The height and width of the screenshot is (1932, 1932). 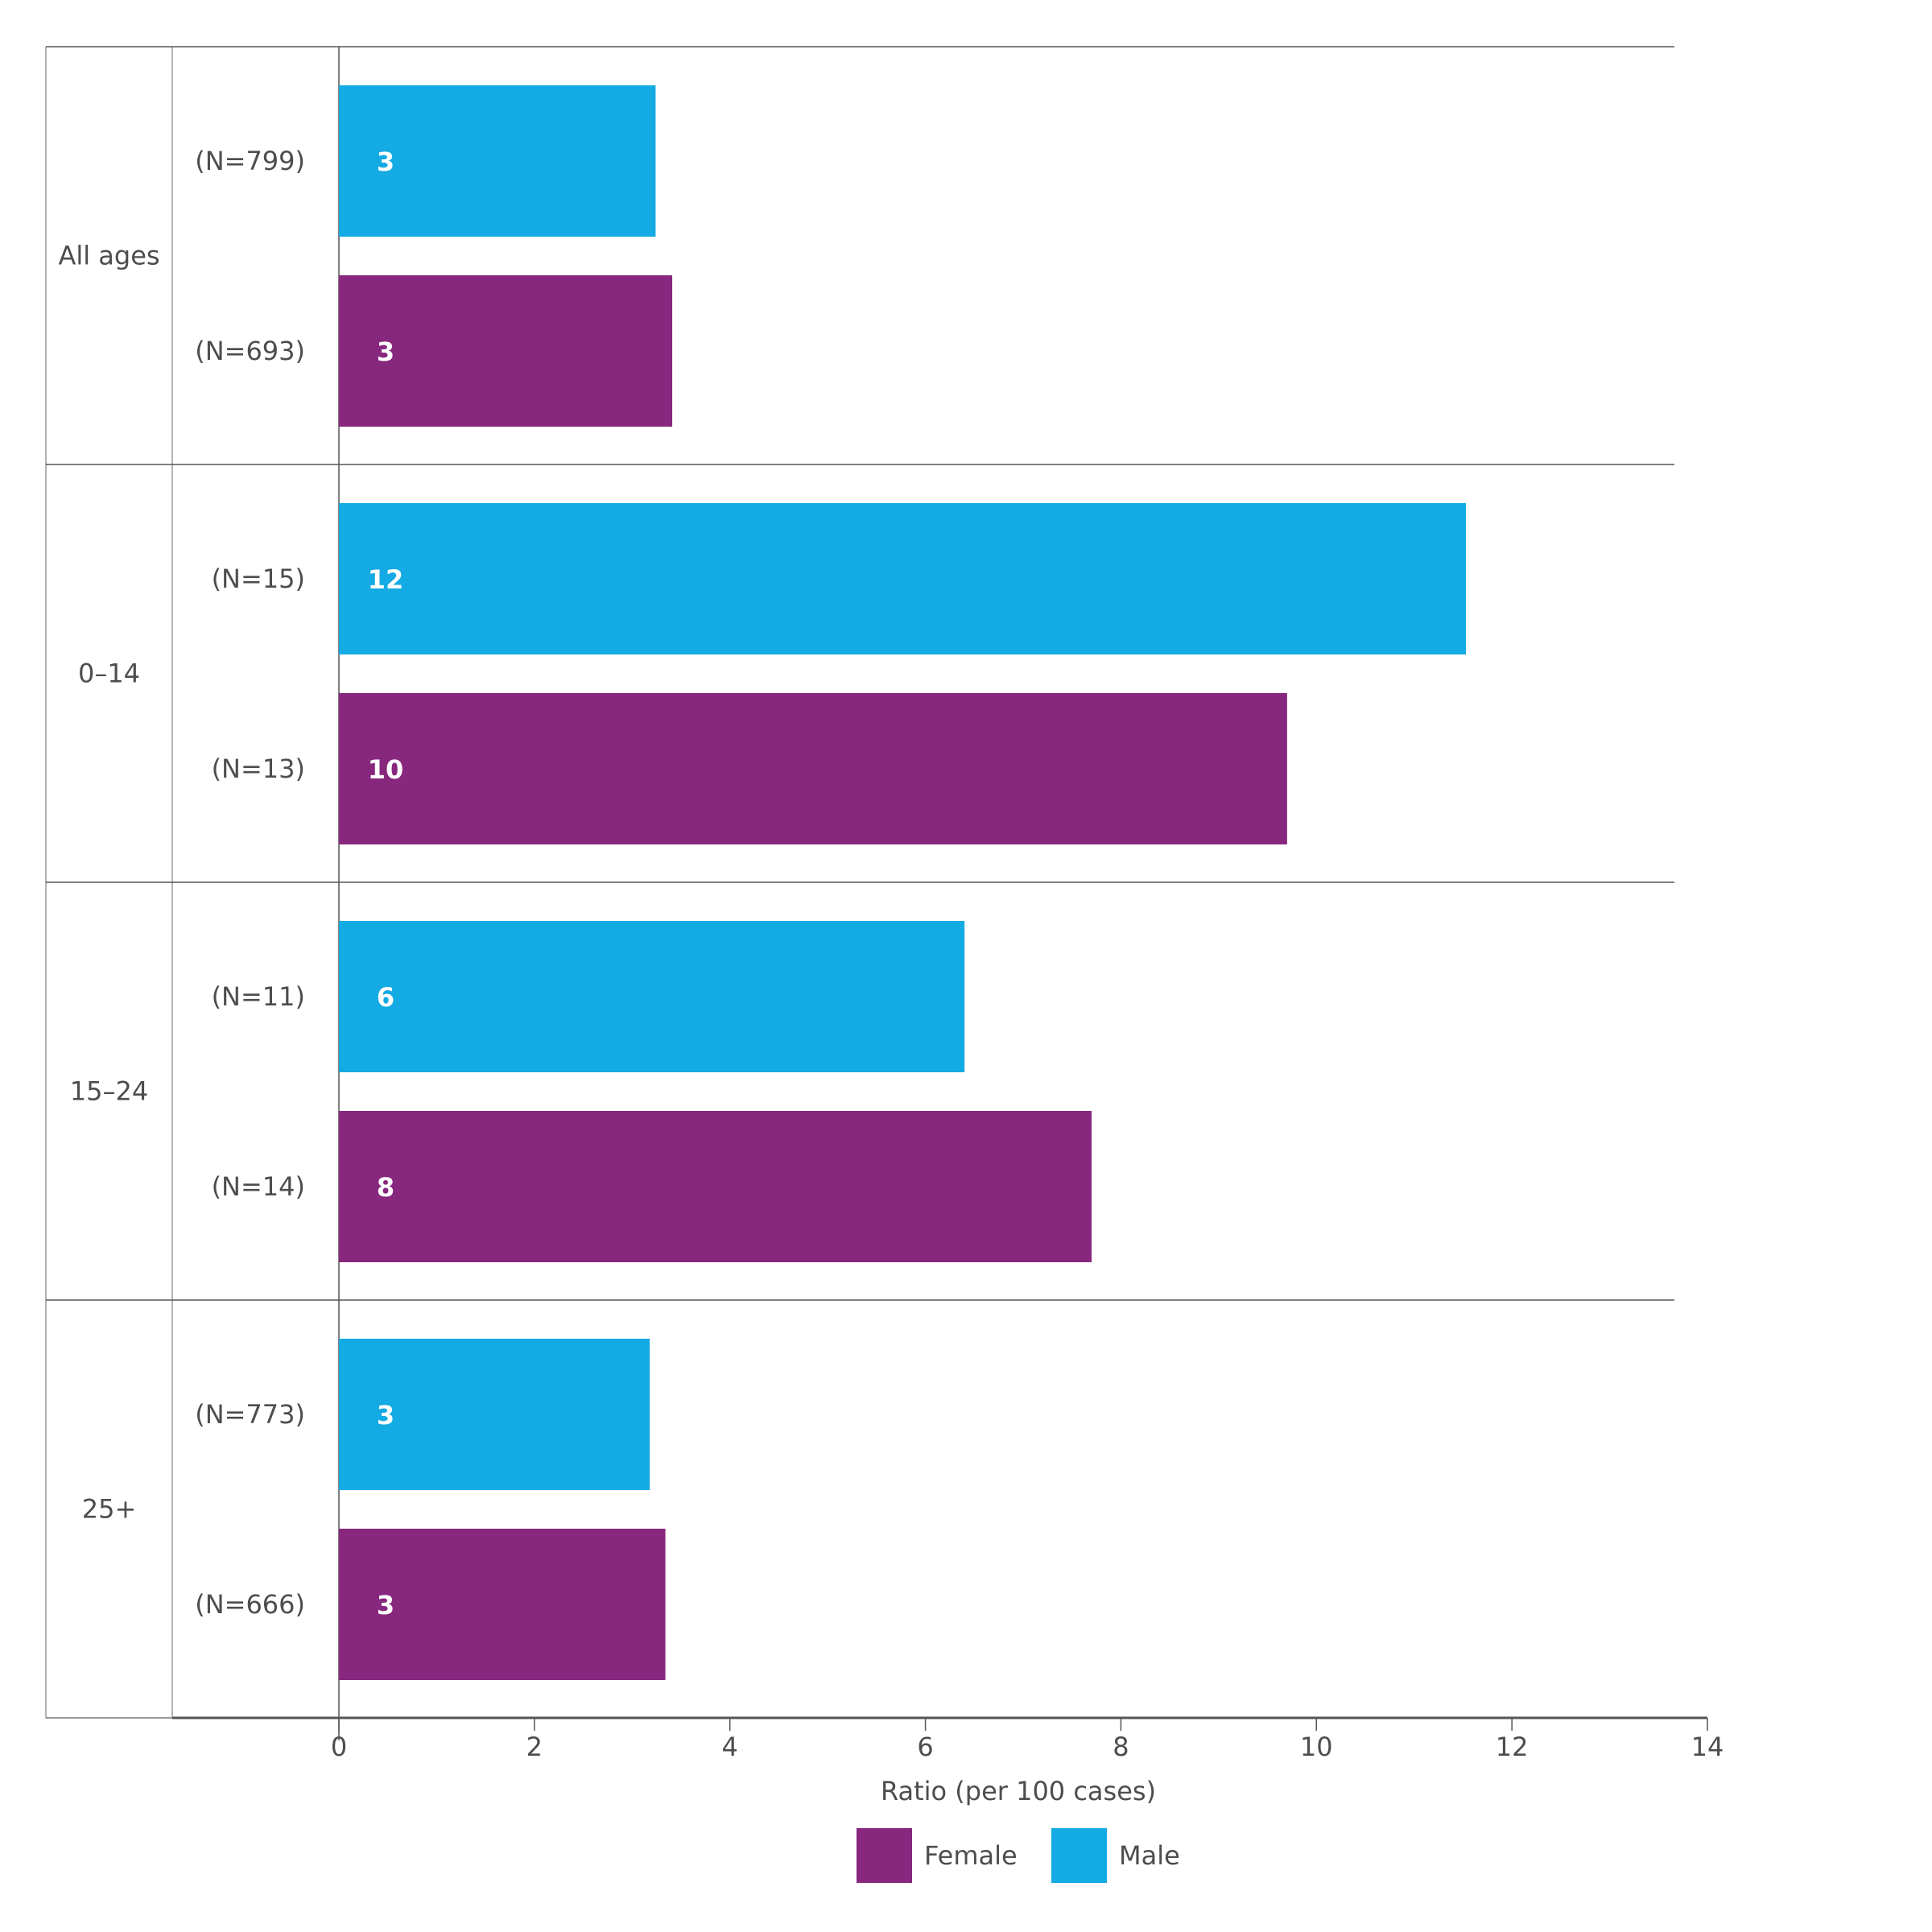 What do you see at coordinates (109, 1091) in the screenshot?
I see `group-label: 15–24` at bounding box center [109, 1091].